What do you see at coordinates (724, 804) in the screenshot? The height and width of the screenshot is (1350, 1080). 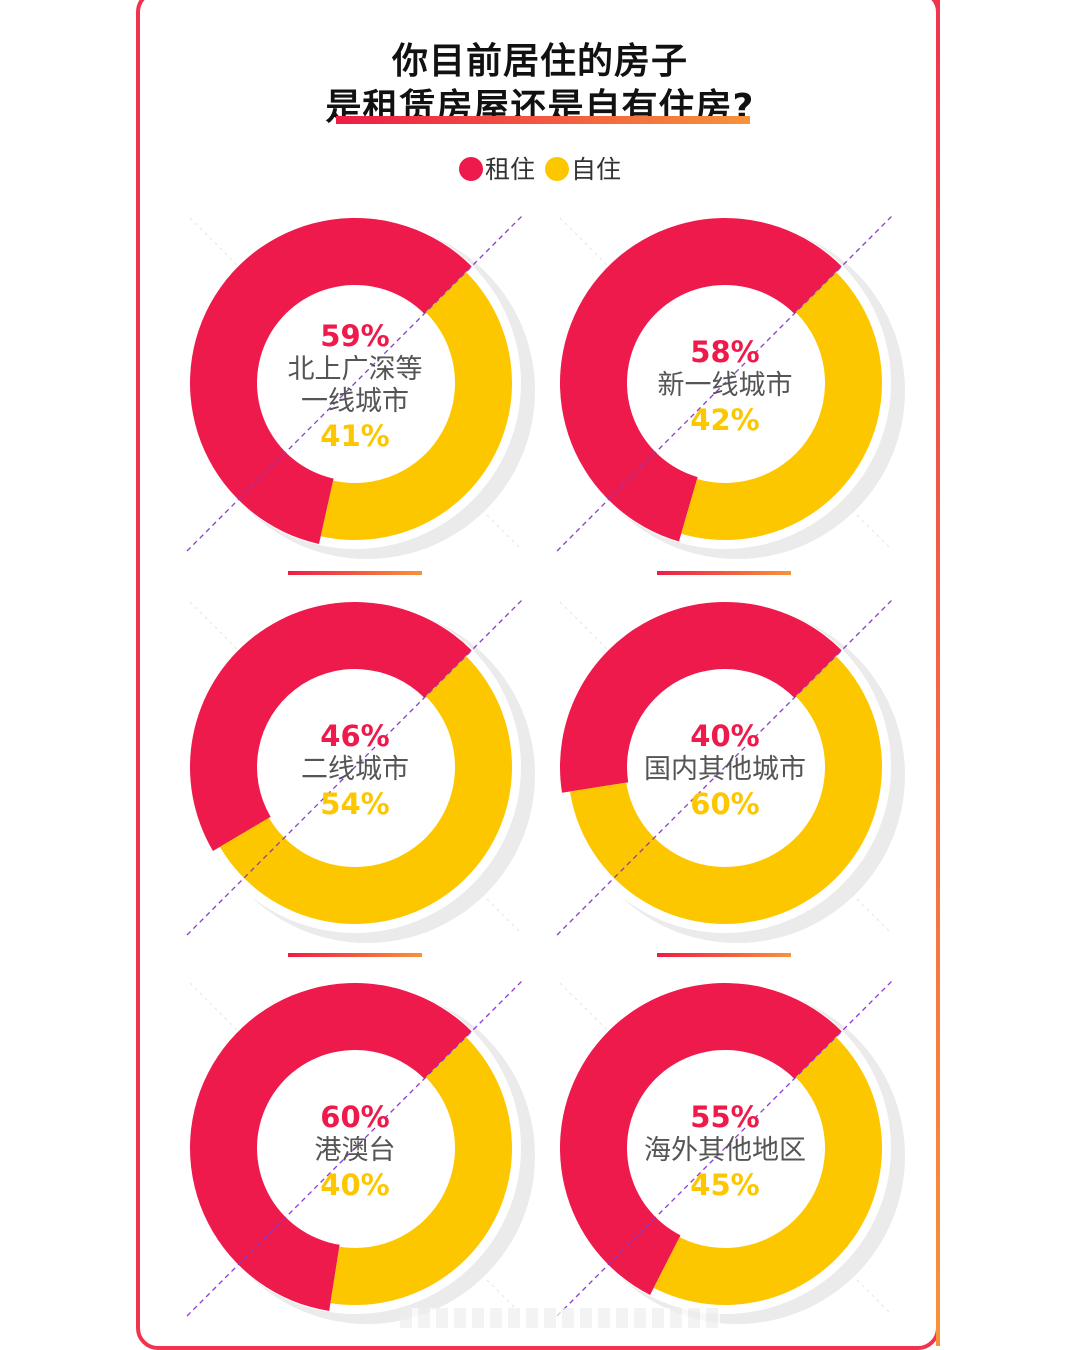 I see `own-percent-label: 60%` at bounding box center [724, 804].